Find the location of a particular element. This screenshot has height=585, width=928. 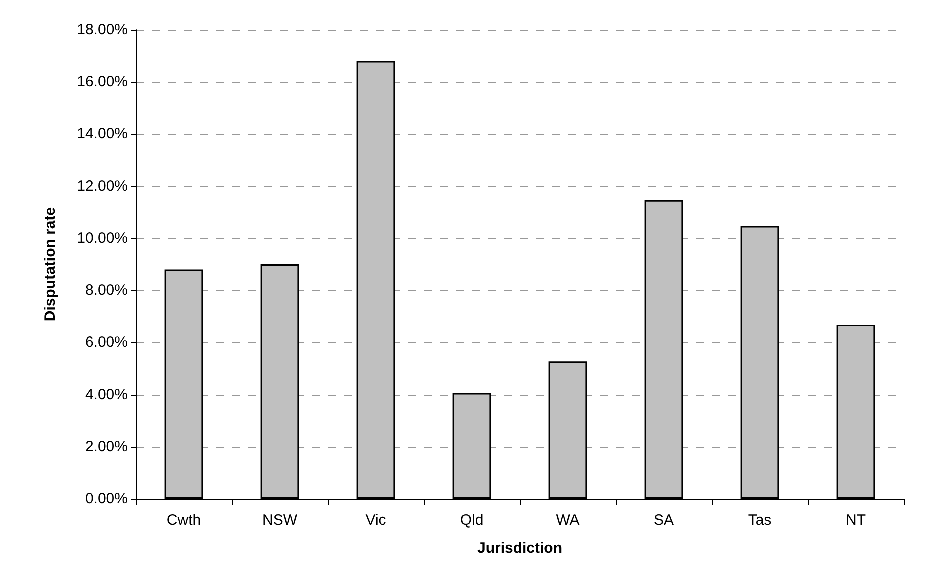

y-tick-label: 2.00% is located at coordinates (106, 447).